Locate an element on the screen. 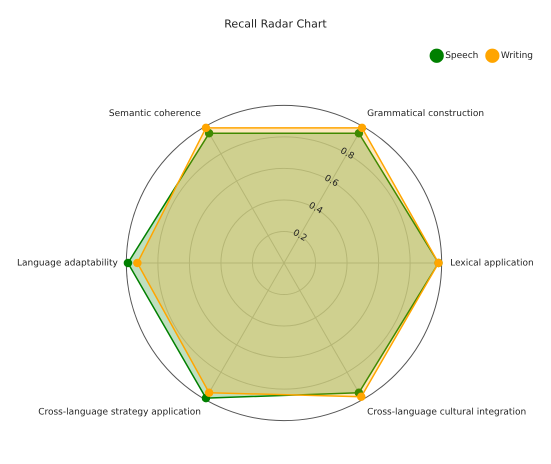  legend-label: Speech is located at coordinates (461, 56).